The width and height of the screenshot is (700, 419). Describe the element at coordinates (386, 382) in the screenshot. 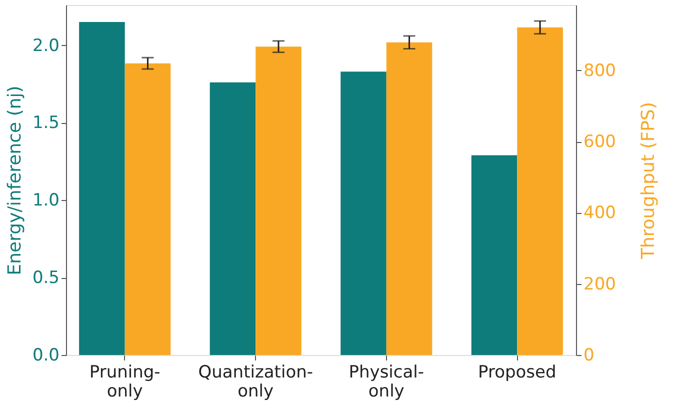

I see `x-tick-label: Physical-only` at that location.